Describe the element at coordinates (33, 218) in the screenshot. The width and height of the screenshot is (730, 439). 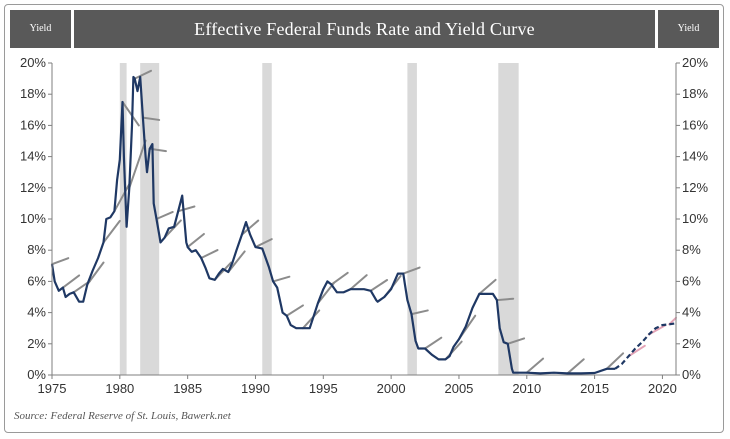
I see `y-tick-label-left: 10%` at that location.